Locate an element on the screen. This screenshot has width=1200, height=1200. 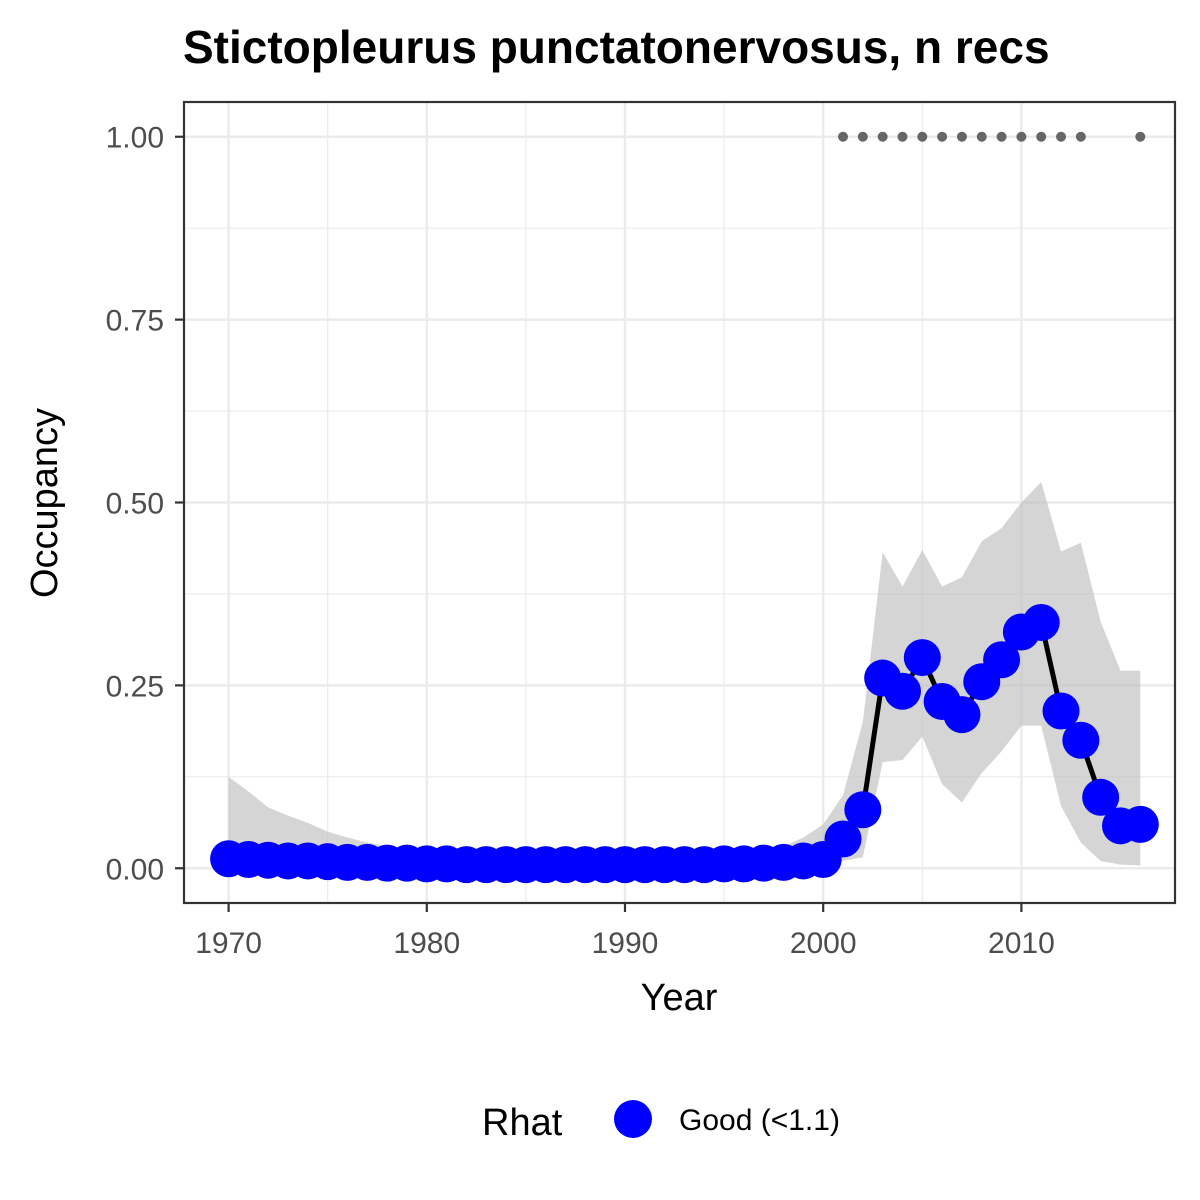
y-tick-label: 0.00 is located at coordinates (135, 869).